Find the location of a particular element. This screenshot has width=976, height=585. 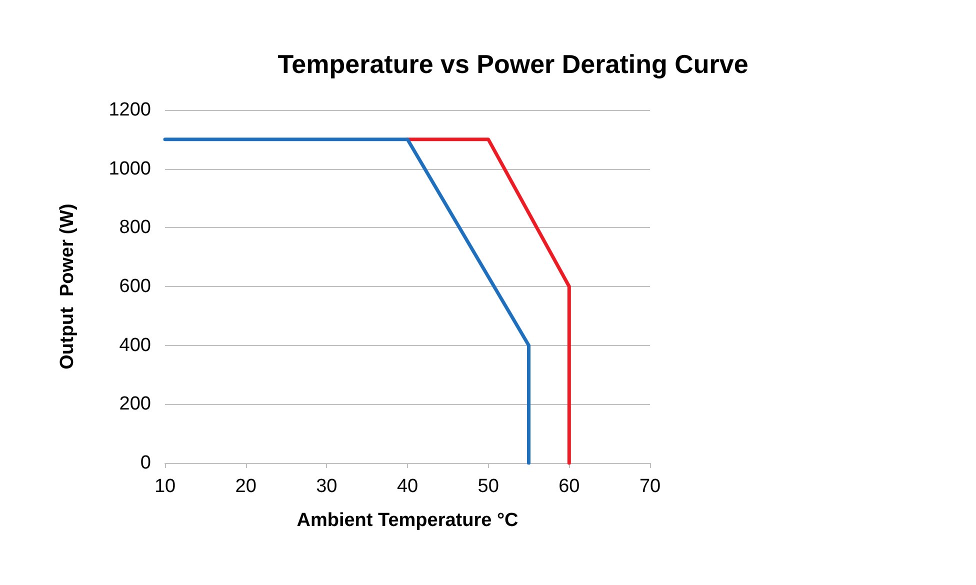

y-axis-title: Output Power (W) is located at coordinates (67, 287).